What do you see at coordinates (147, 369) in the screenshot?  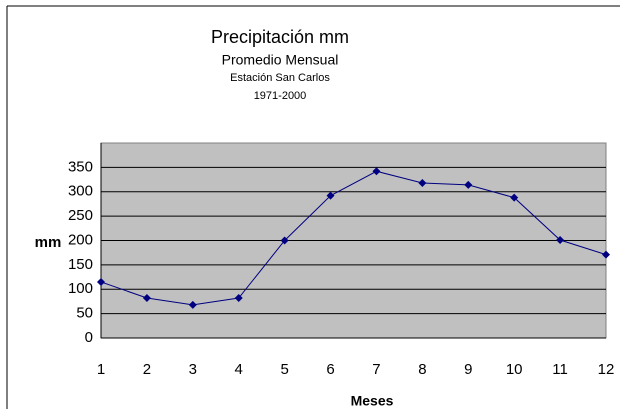 I see `x-tick-label: 2` at bounding box center [147, 369].